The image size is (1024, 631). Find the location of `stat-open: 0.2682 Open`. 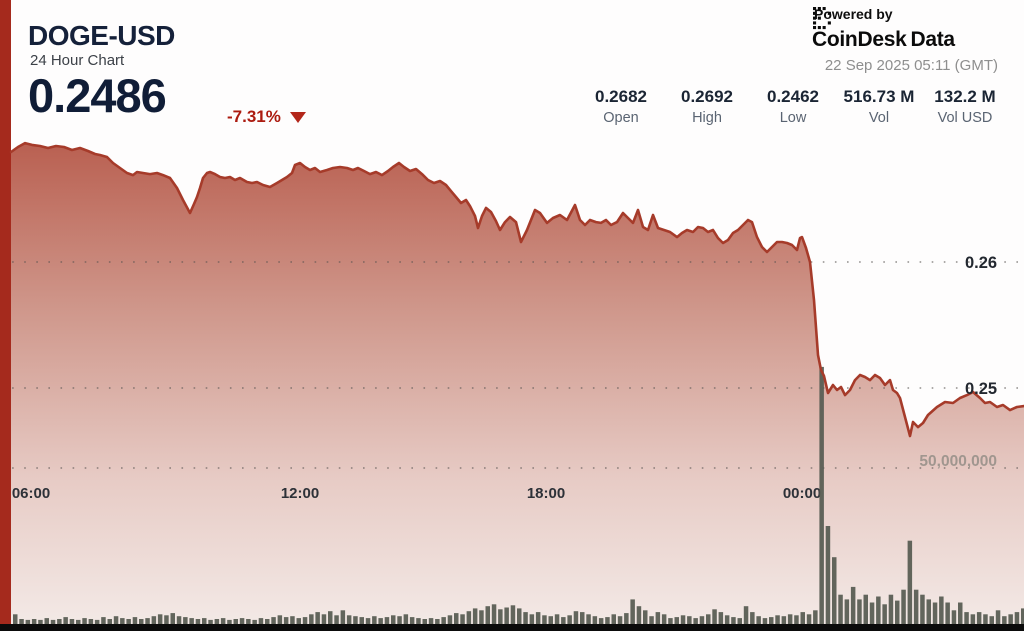

stat-open: 0.2682 Open is located at coordinates (621, 106).